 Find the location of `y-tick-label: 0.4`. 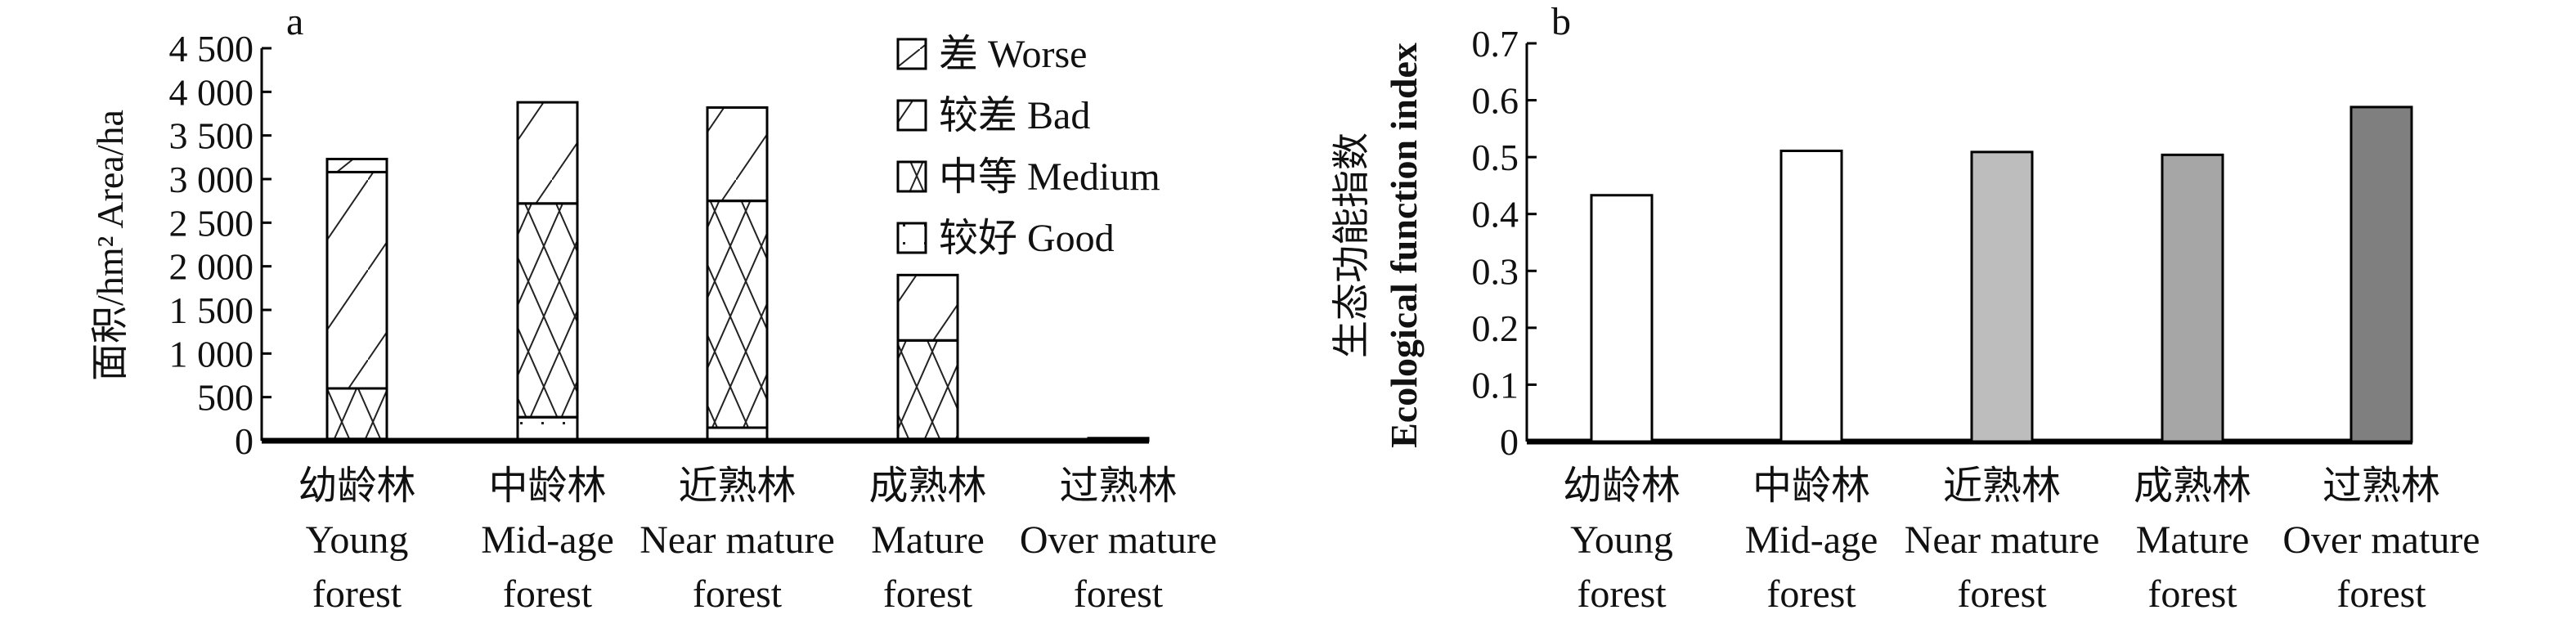

y-tick-label: 0.4 is located at coordinates (1495, 215).